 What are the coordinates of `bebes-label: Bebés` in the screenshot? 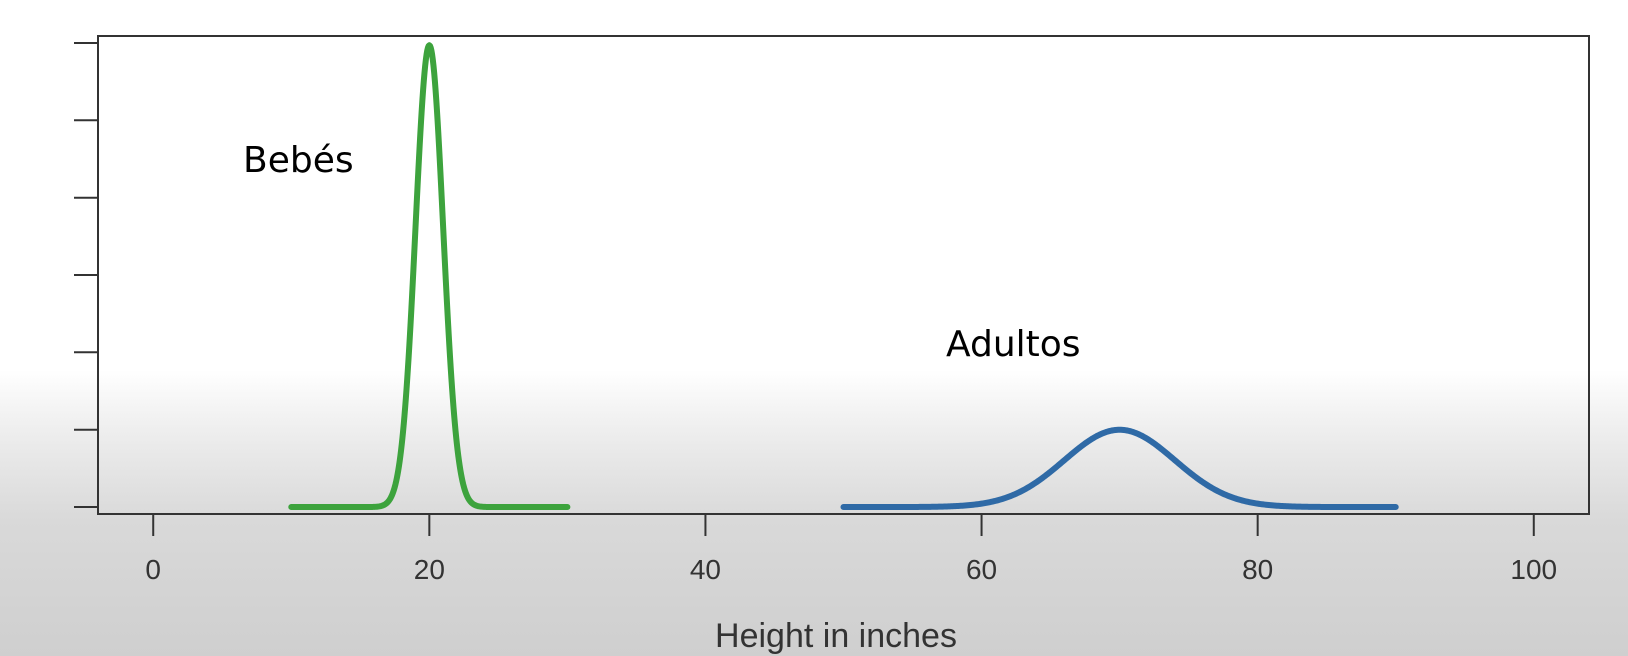 It's located at (298, 160).